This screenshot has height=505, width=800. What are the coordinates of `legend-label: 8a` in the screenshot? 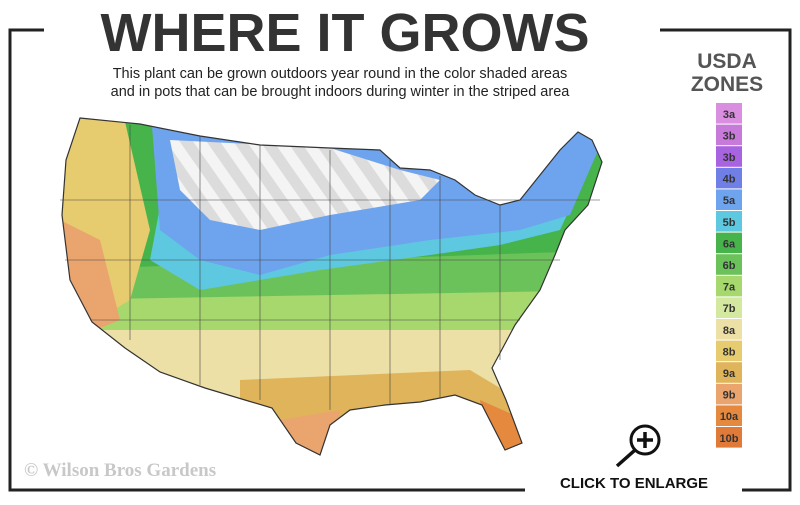 It's located at (729, 331).